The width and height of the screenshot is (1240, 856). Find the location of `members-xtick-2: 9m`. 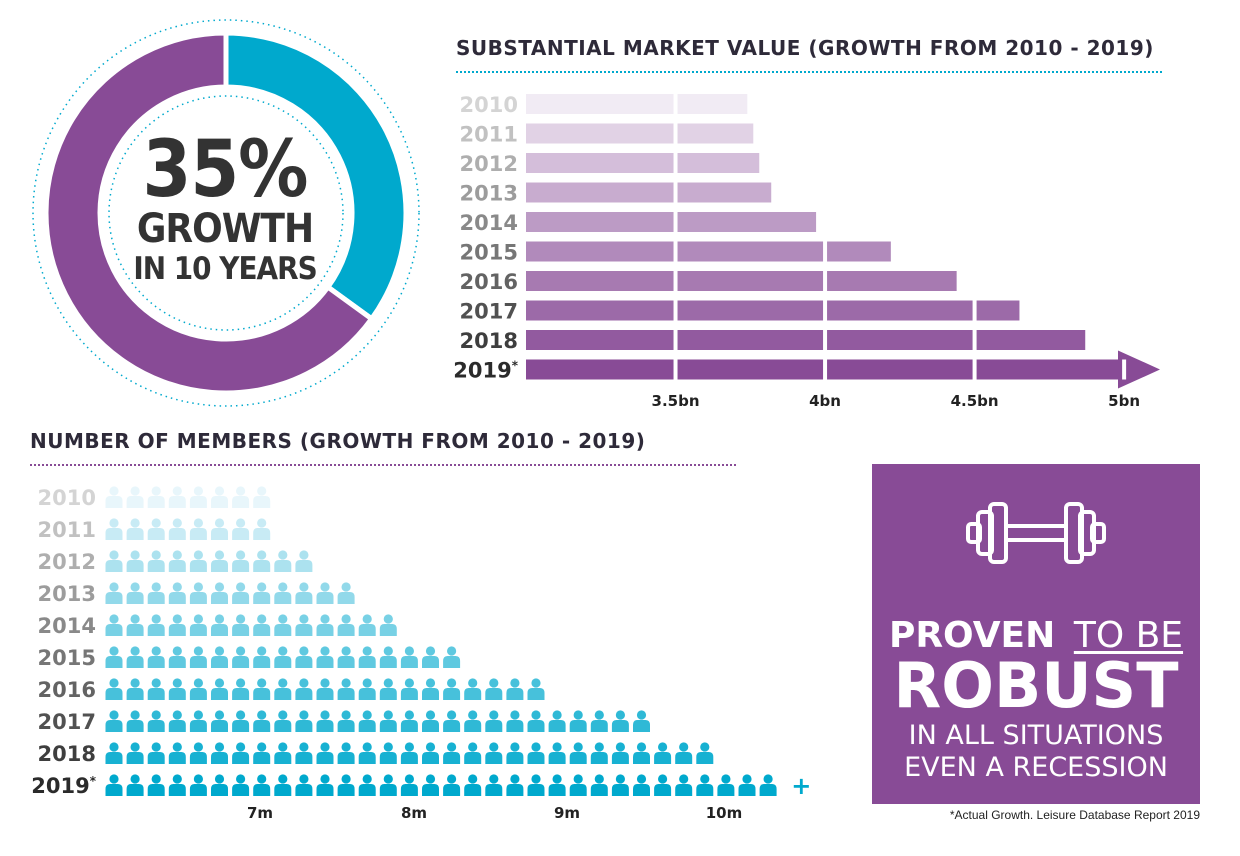

members-xtick-2: 9m is located at coordinates (567, 813).